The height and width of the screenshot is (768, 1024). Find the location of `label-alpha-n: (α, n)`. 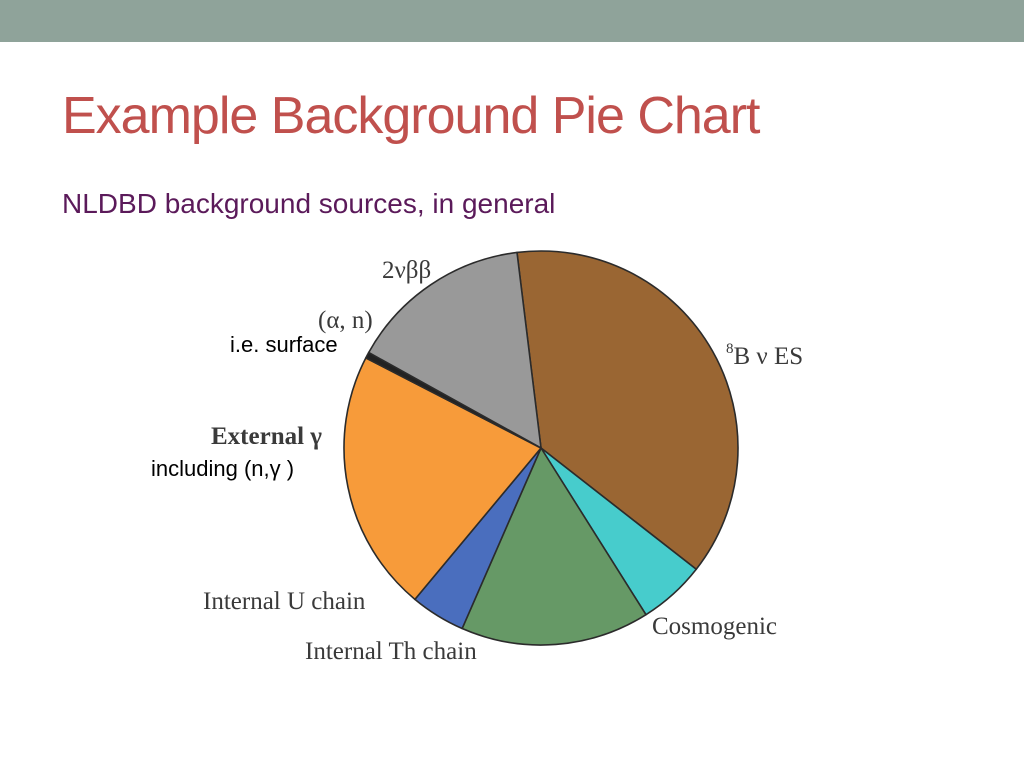

label-alpha-n: (α, n) is located at coordinates (345, 320).